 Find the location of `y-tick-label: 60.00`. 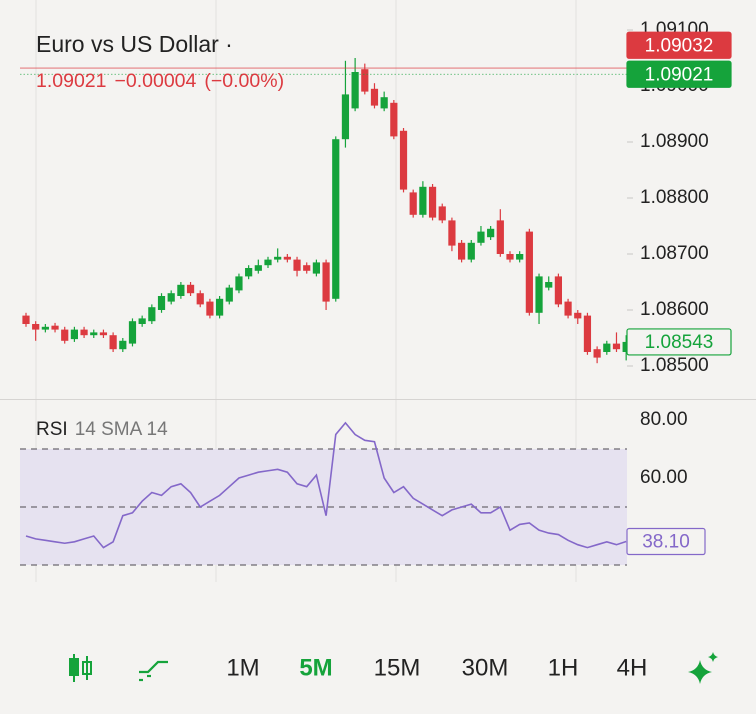

y-tick-label: 60.00 is located at coordinates (664, 477).